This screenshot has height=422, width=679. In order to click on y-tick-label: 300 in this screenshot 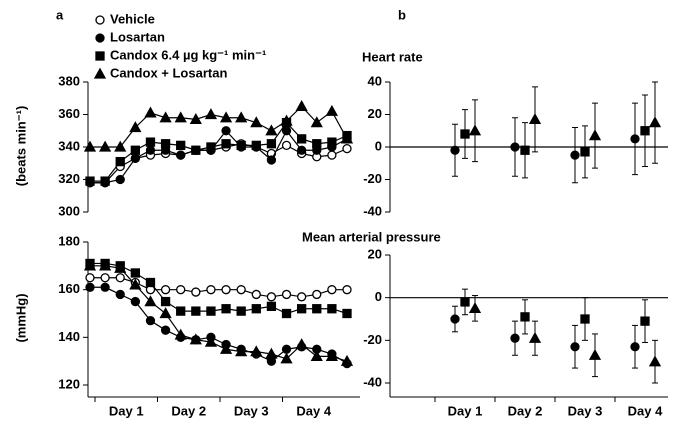, I will do `click(69, 210)`.